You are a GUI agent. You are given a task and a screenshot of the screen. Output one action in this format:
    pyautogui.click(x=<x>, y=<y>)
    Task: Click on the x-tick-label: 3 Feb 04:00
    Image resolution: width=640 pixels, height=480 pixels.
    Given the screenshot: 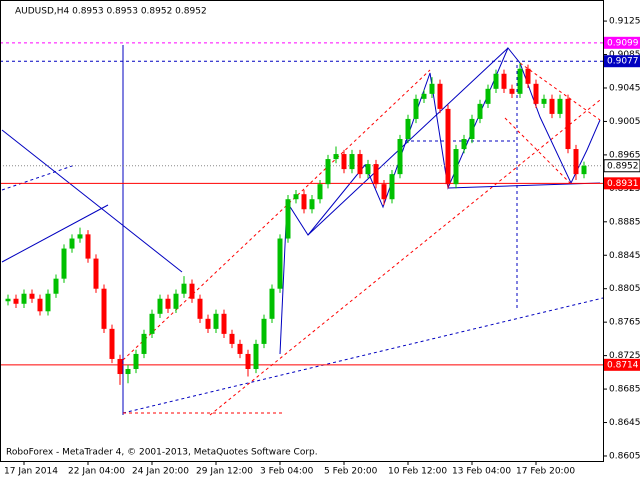 What is the action you would take?
    pyautogui.click(x=287, y=472)
    